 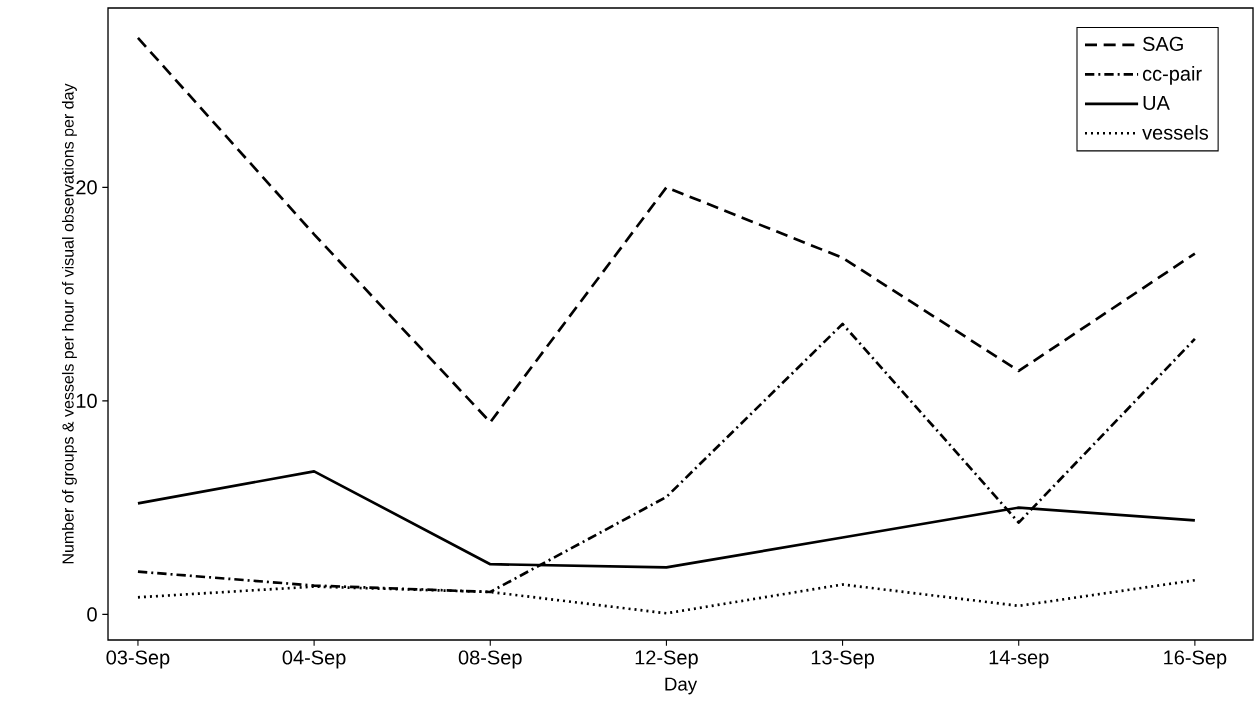 I want to click on y-axis-title: Number of groups & vessels per hour of visual observations per day, so click(x=69, y=323).